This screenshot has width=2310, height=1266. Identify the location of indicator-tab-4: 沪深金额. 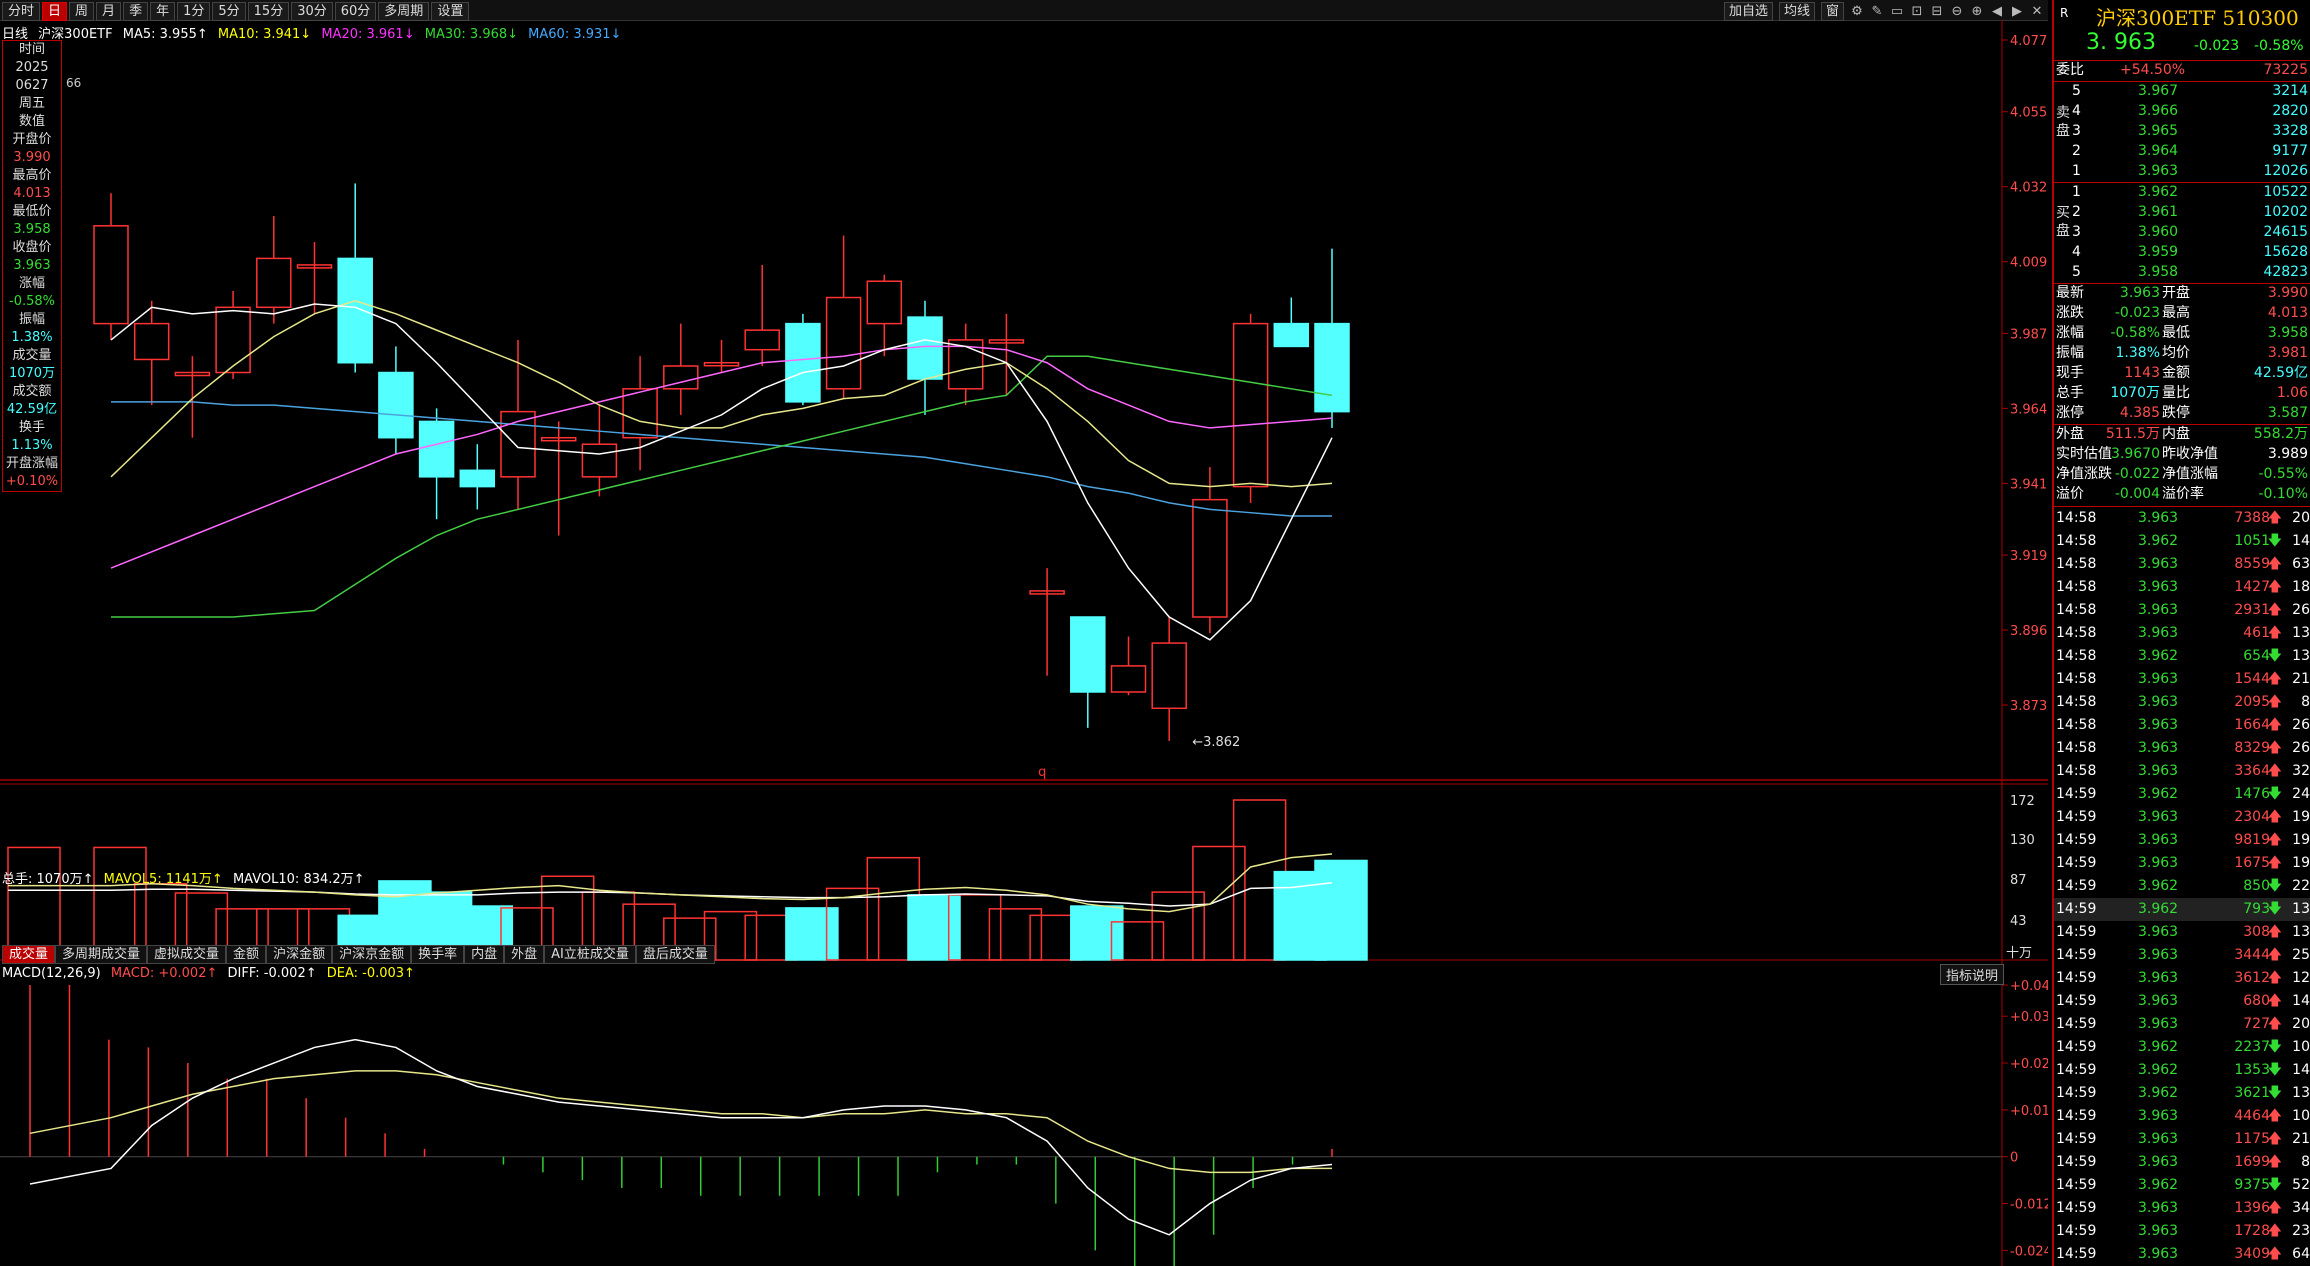
(299, 954).